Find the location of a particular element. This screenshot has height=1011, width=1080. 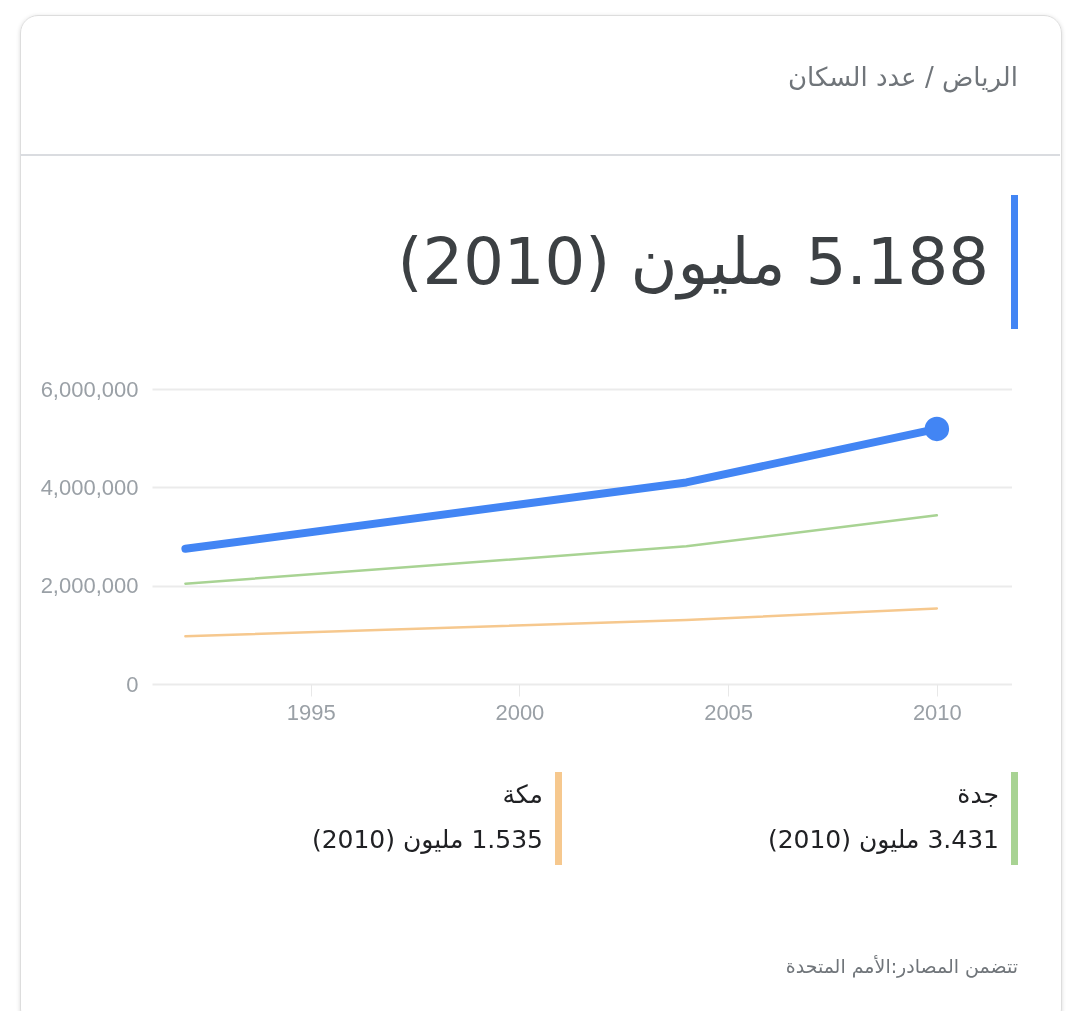

y-tick-label: 6,000,000 is located at coordinates (89, 389).